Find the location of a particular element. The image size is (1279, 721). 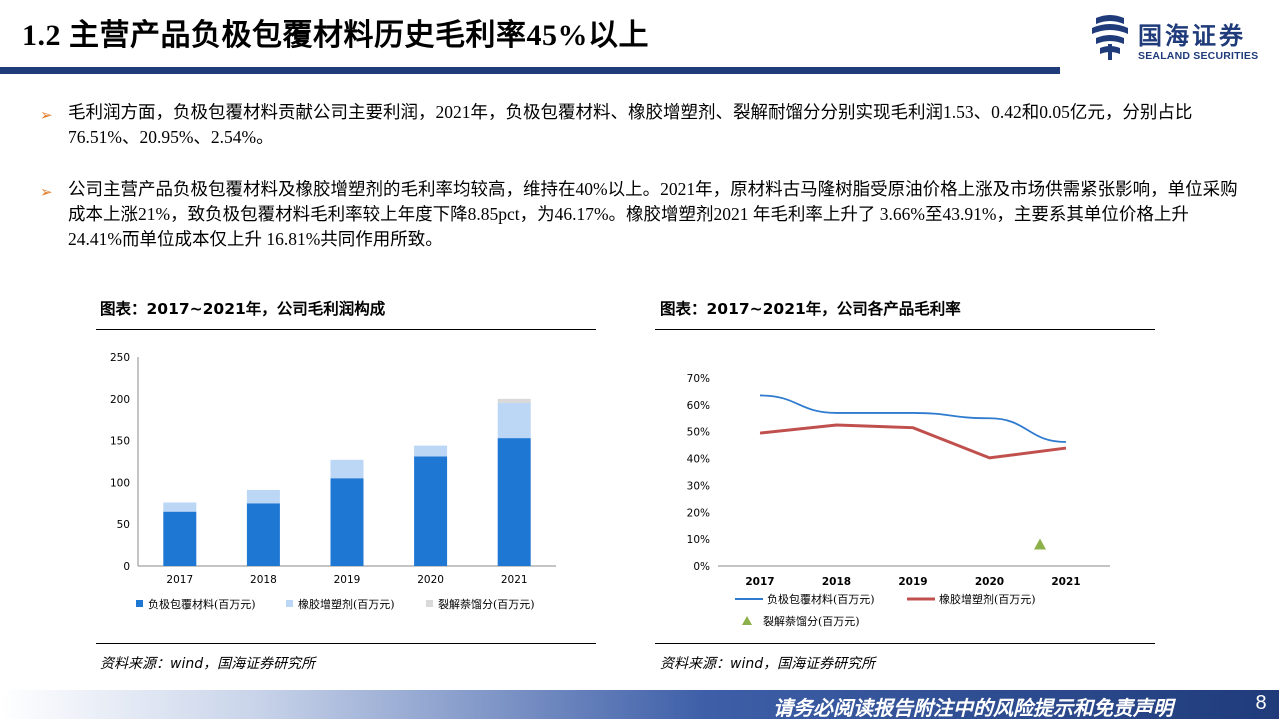

y-tick-label: 50% is located at coordinates (698, 433).